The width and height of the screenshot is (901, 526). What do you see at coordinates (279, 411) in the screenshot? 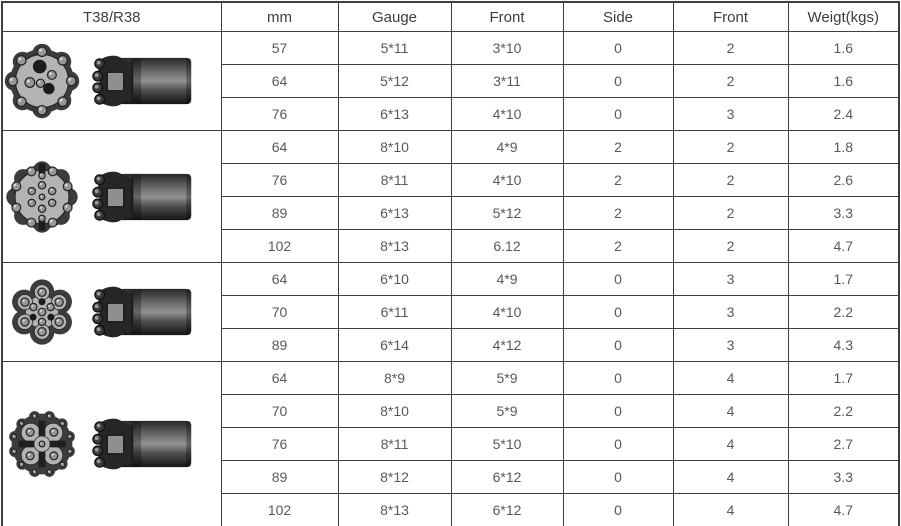
I see `cell-mm: 70` at bounding box center [279, 411].